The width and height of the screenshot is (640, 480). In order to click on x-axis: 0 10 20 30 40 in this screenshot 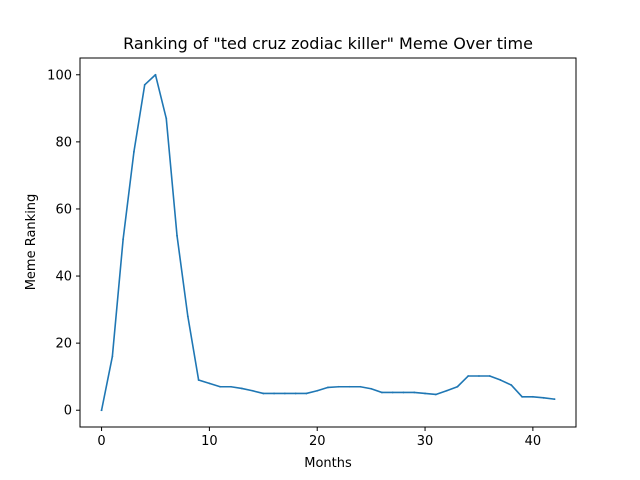, I will do `click(319, 438)`.